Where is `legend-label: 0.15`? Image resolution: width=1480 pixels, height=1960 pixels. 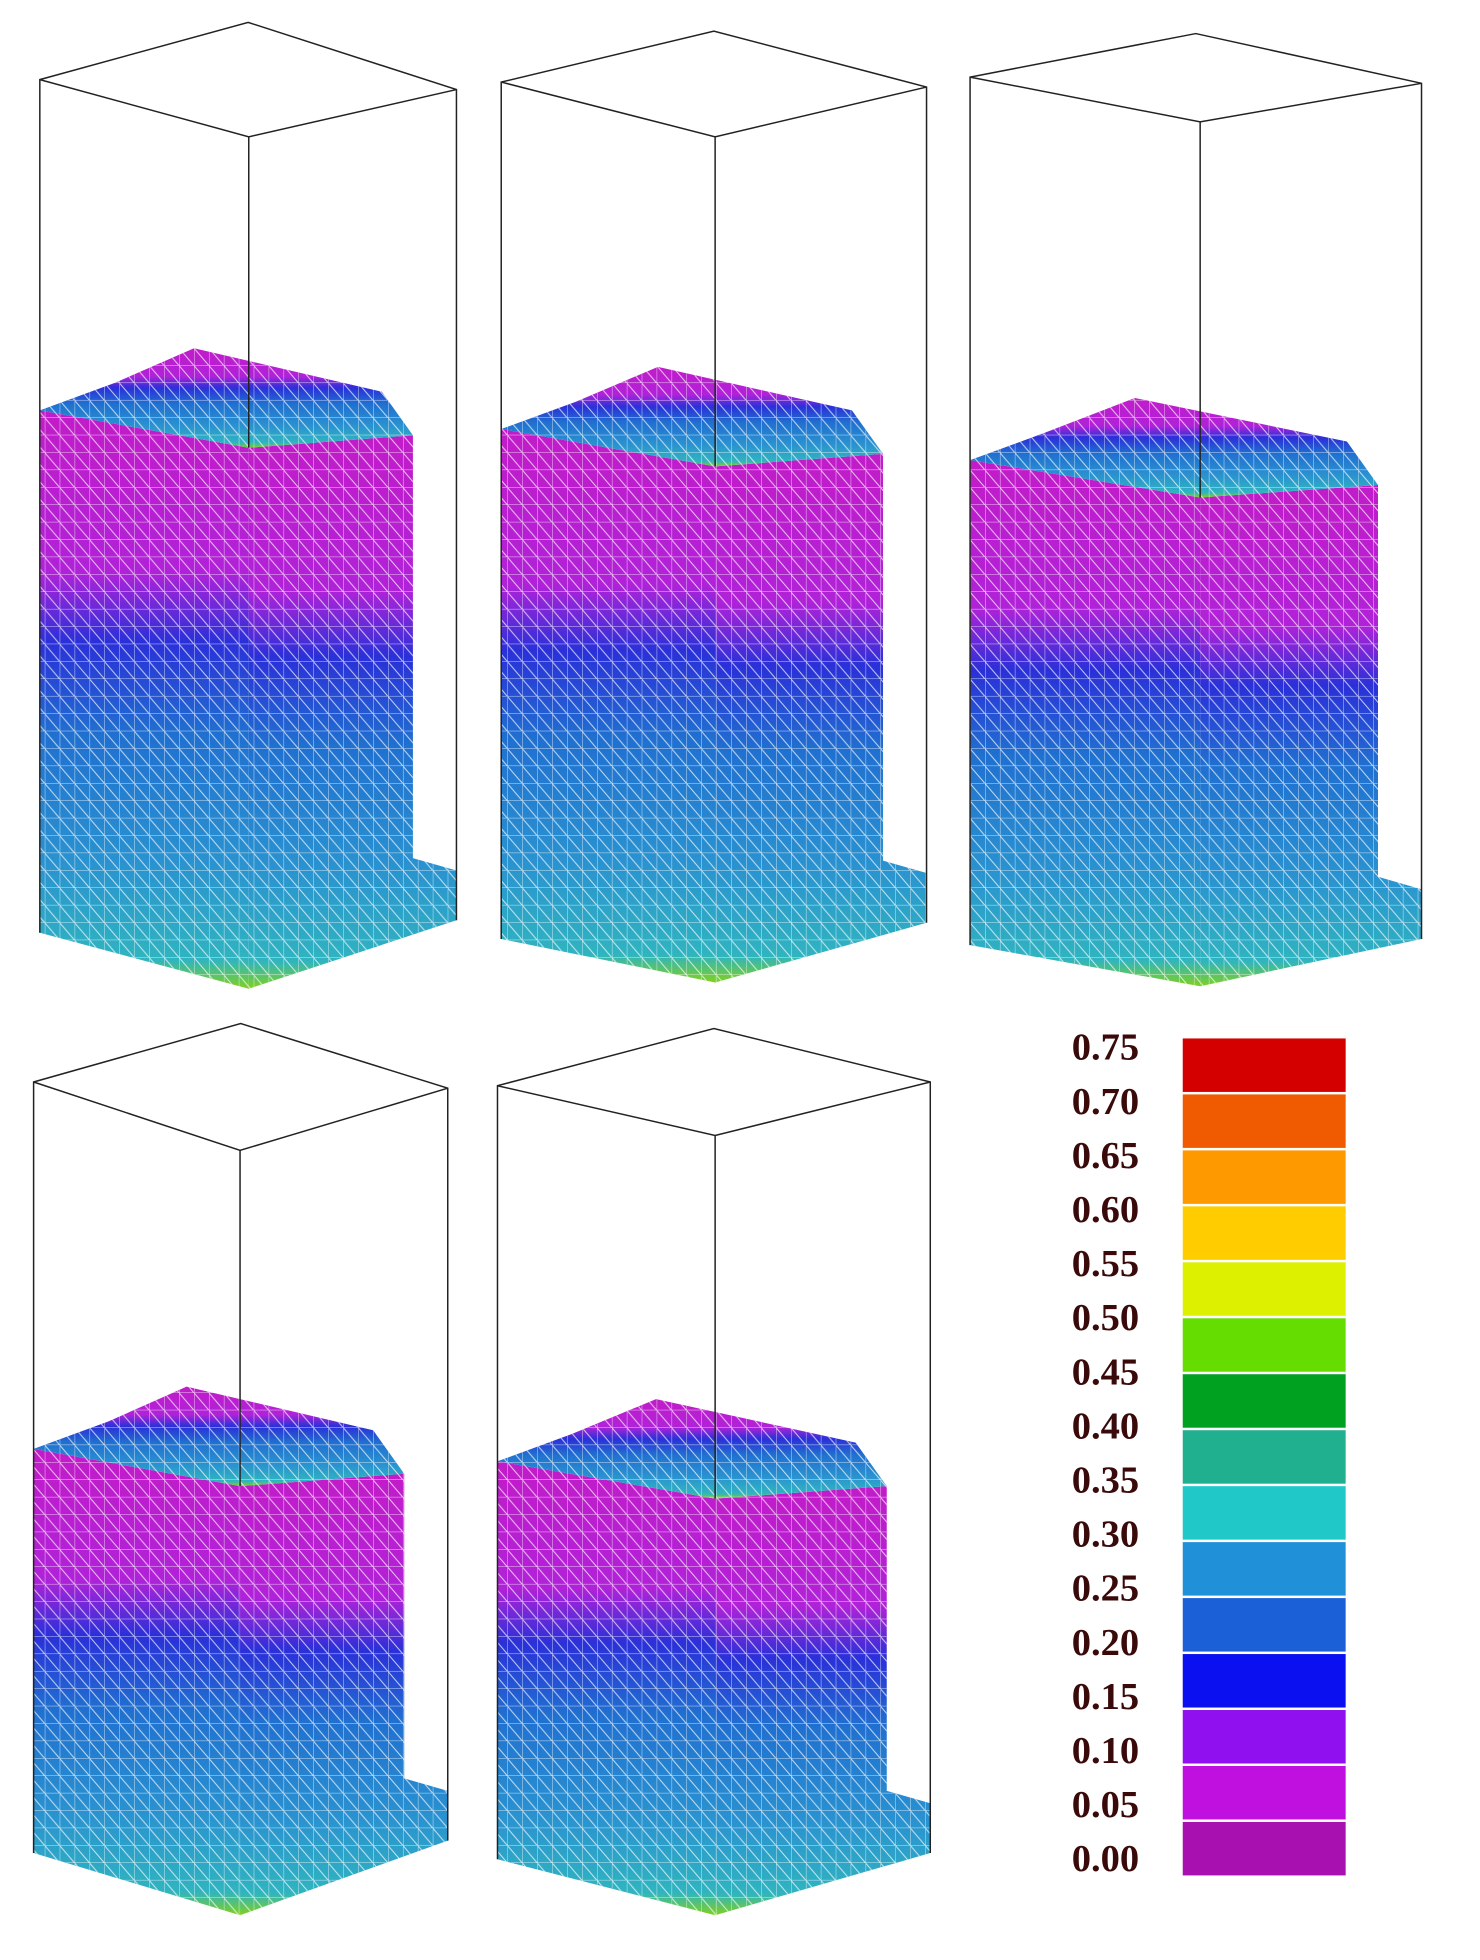
legend-label: 0.15 is located at coordinates (1105, 1697).